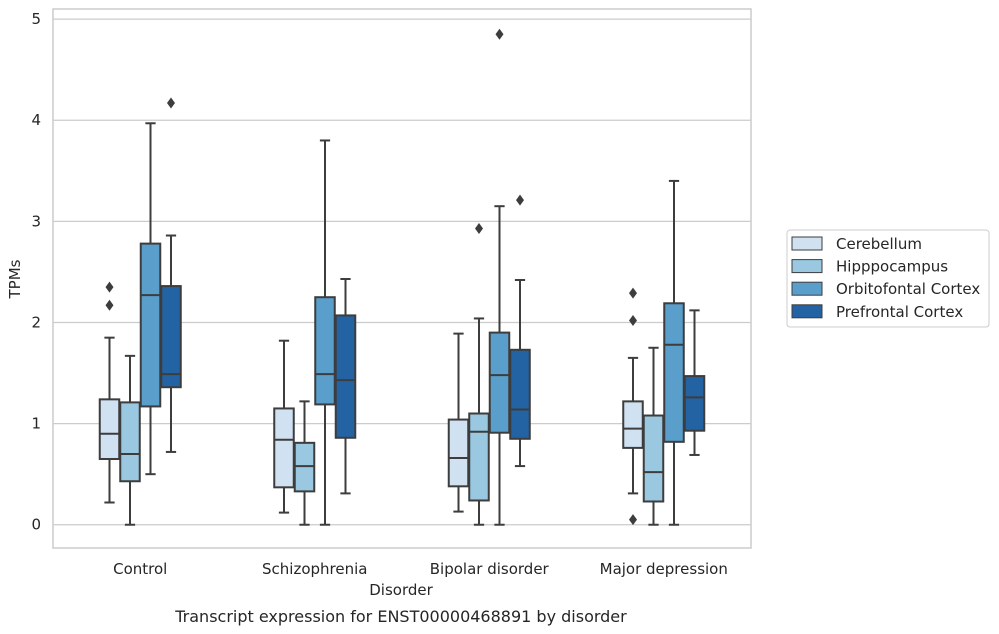 Image resolution: width=999 pixels, height=634 pixels. Describe the element at coordinates (908, 289) in the screenshot. I see `legend-label: Orbitofontal Cortex` at that location.